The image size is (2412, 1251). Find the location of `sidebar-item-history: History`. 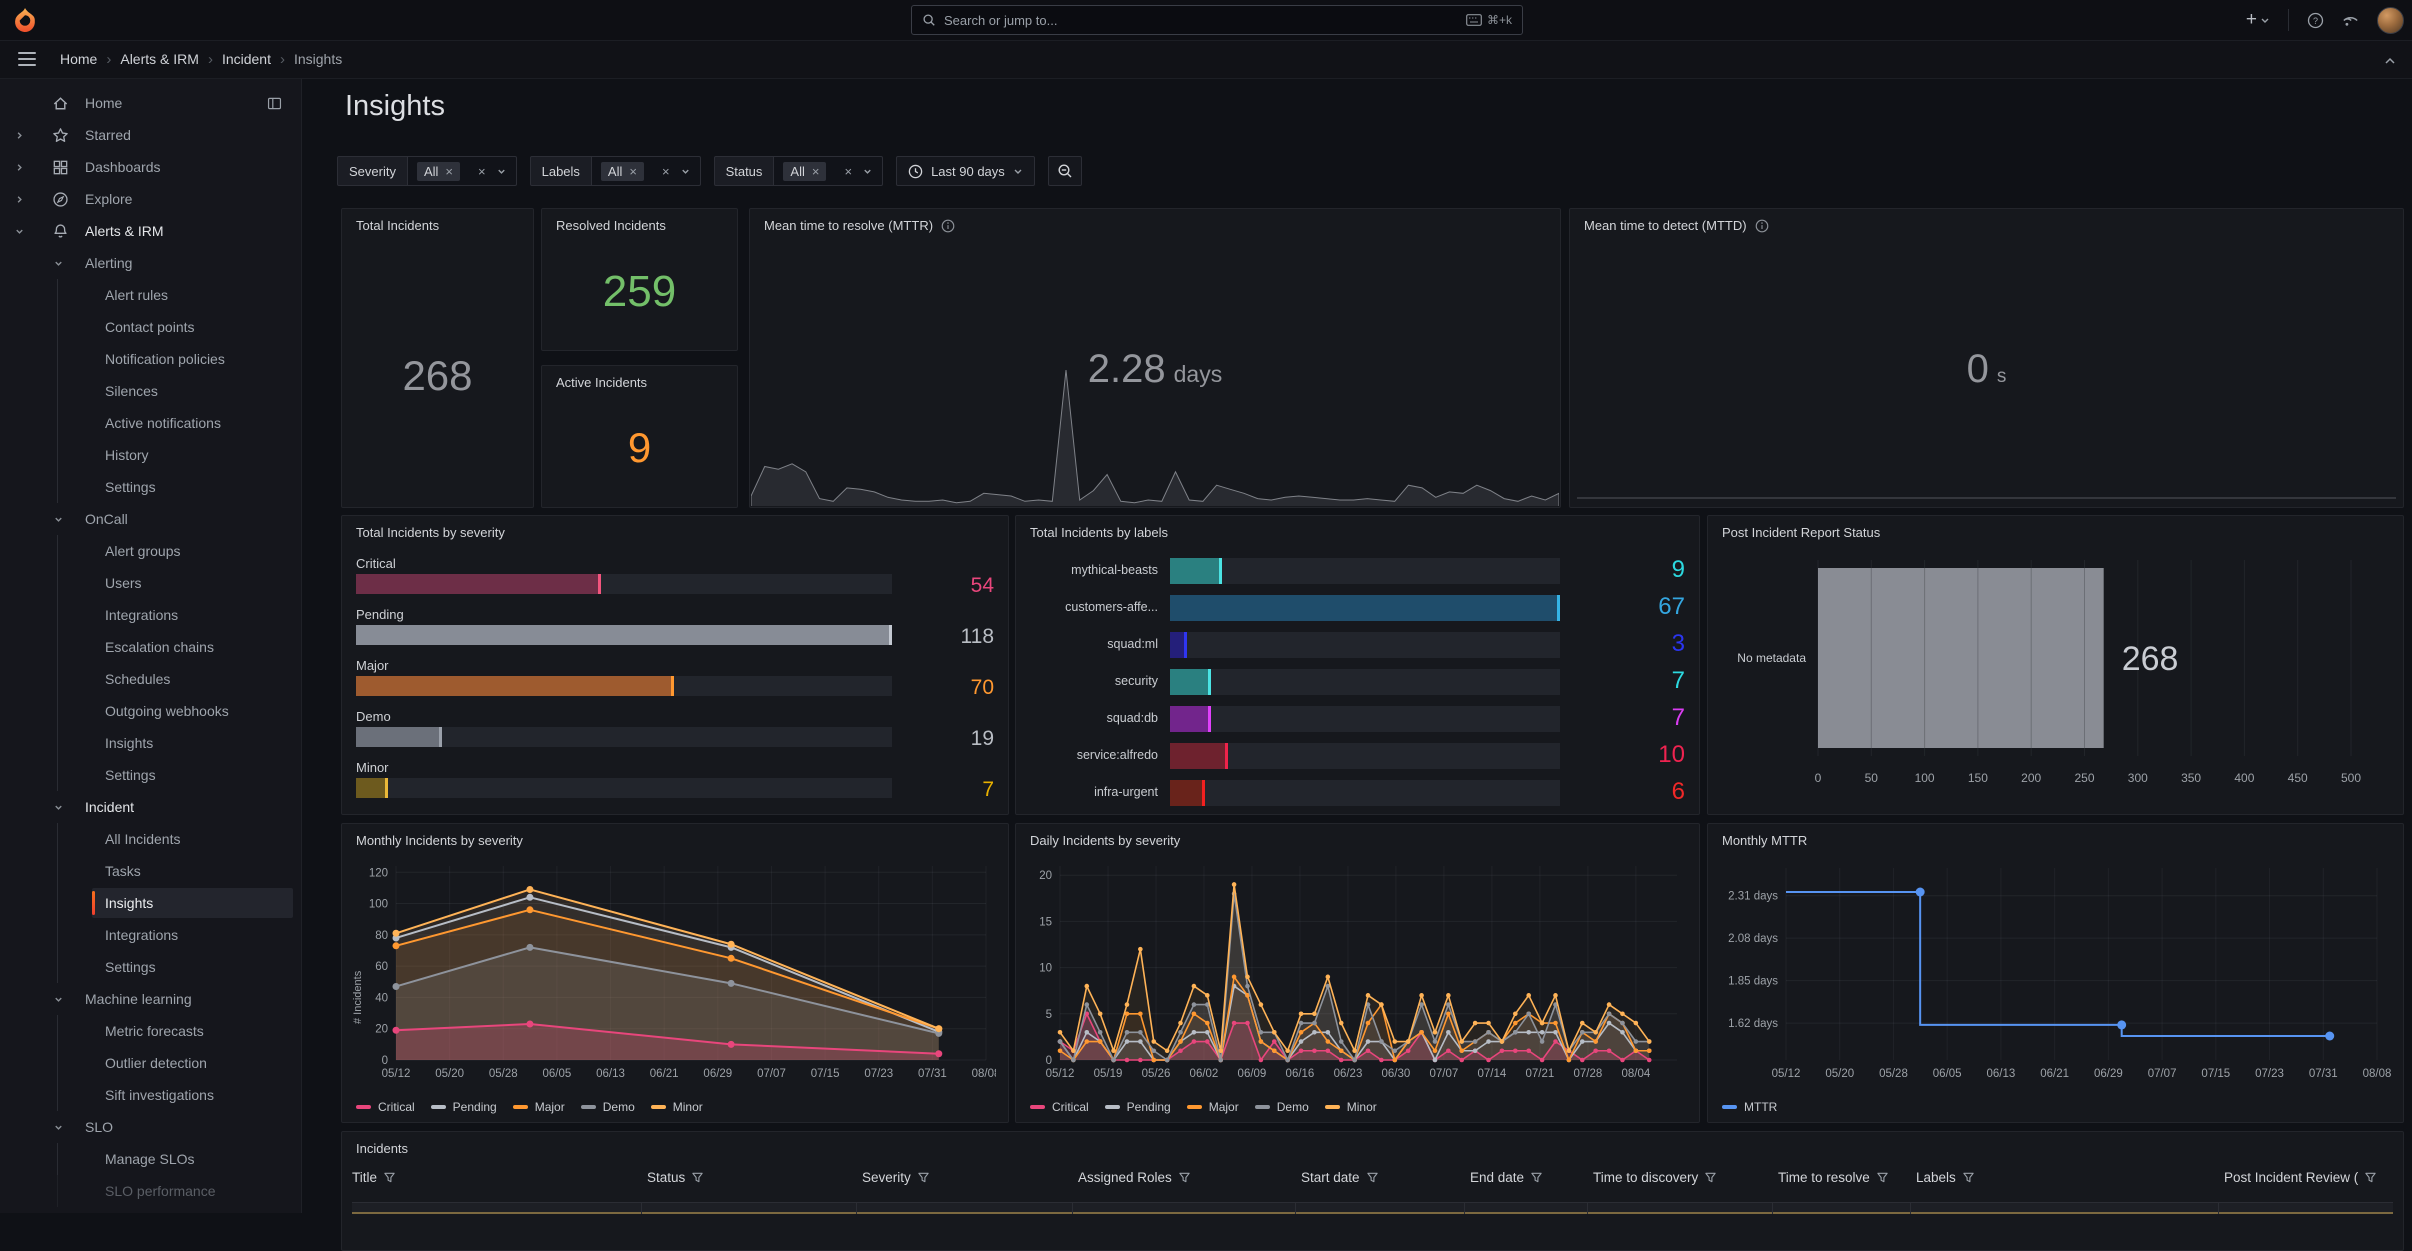

sidebar-item-history: History is located at coordinates (150, 455).